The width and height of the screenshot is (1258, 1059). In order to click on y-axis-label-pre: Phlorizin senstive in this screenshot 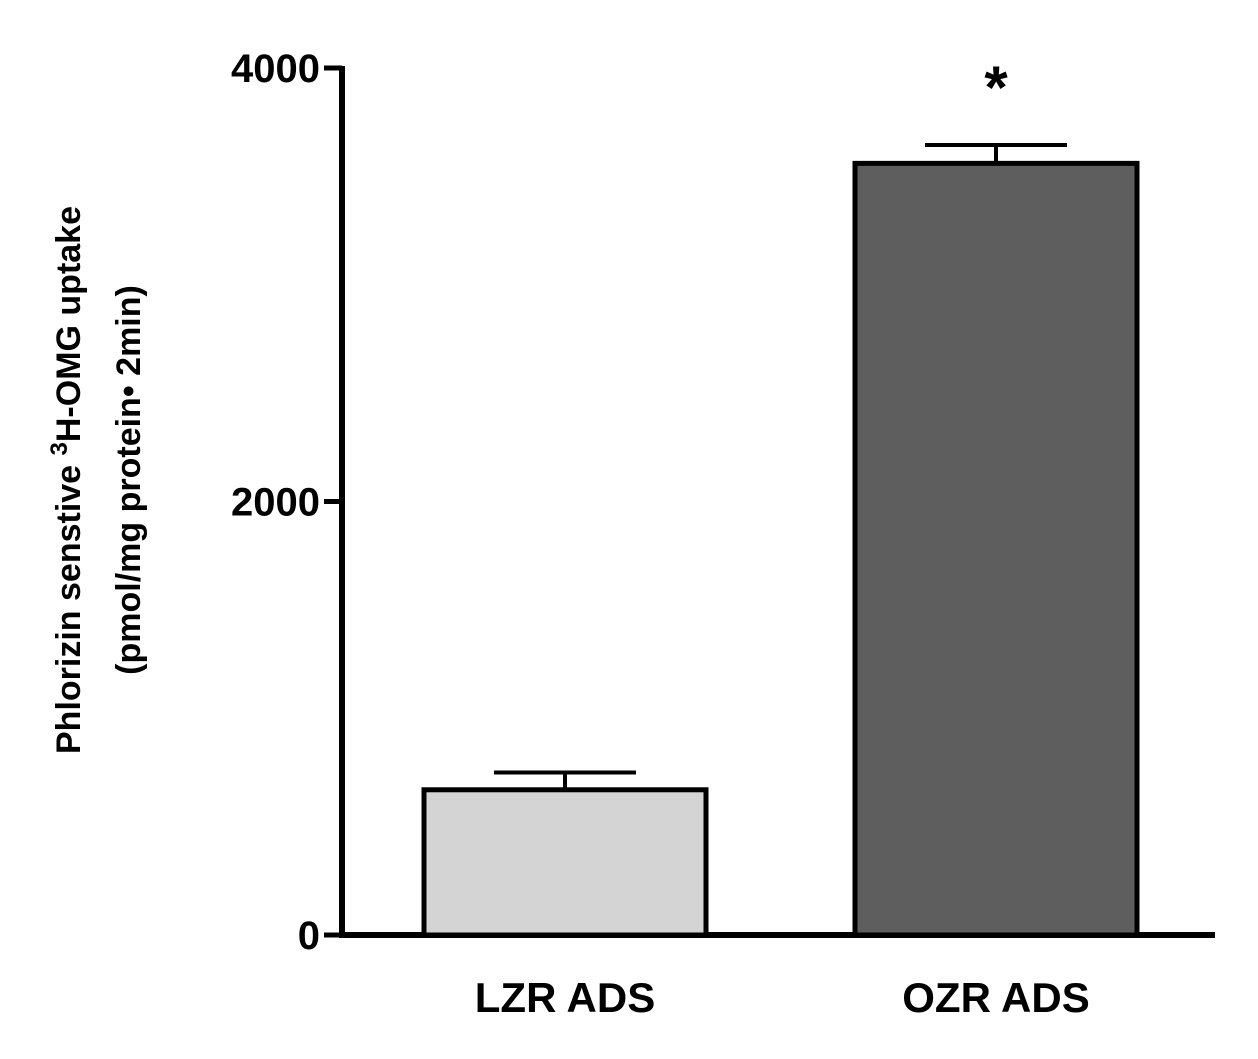, I will do `click(69, 604)`.